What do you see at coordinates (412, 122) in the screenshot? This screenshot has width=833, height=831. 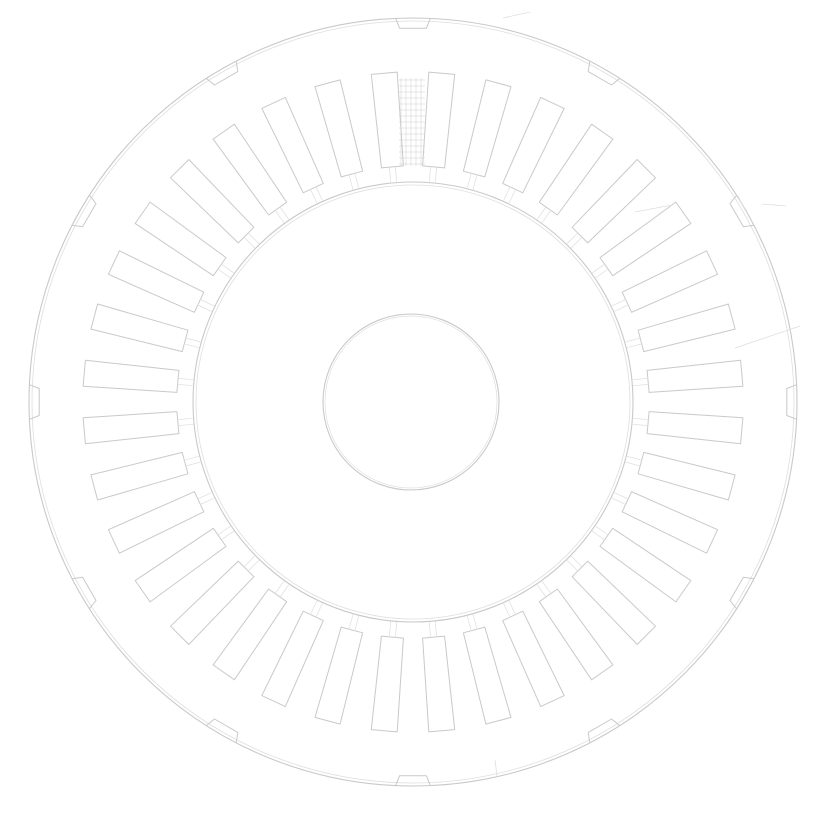 I see `winding-hatch-detail` at bounding box center [412, 122].